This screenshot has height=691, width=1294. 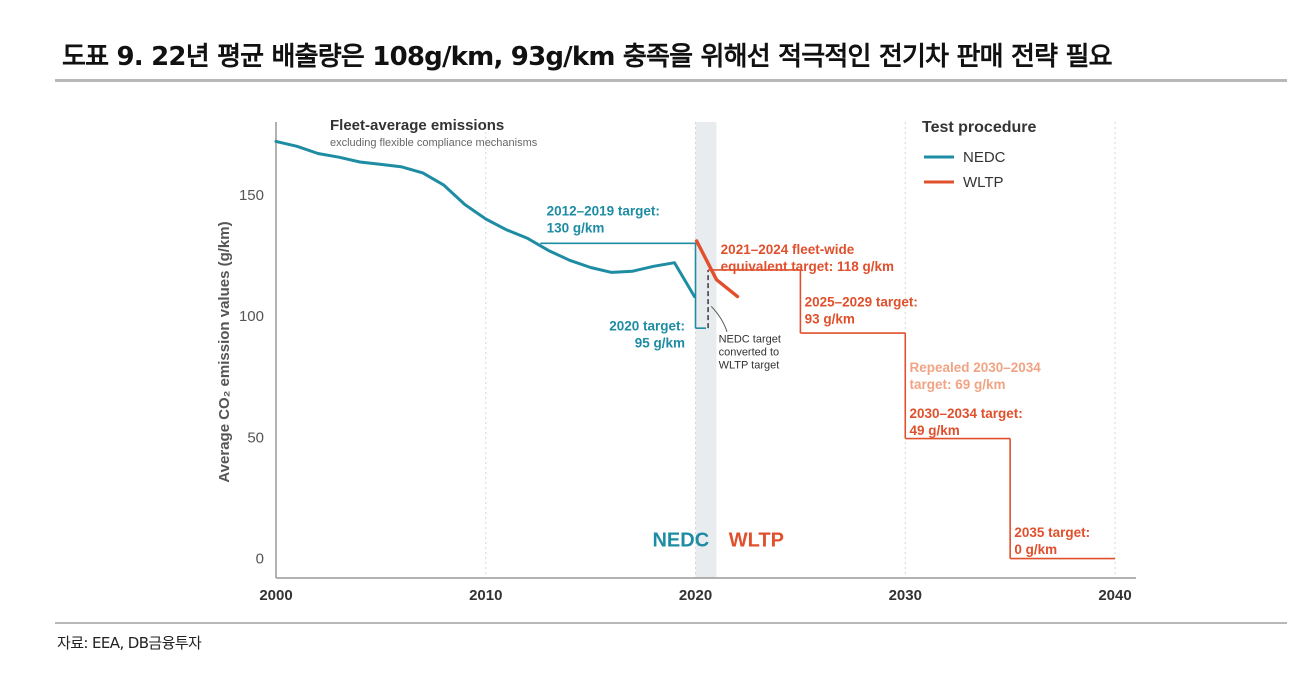 I want to click on transition-band, so click(x=706, y=350).